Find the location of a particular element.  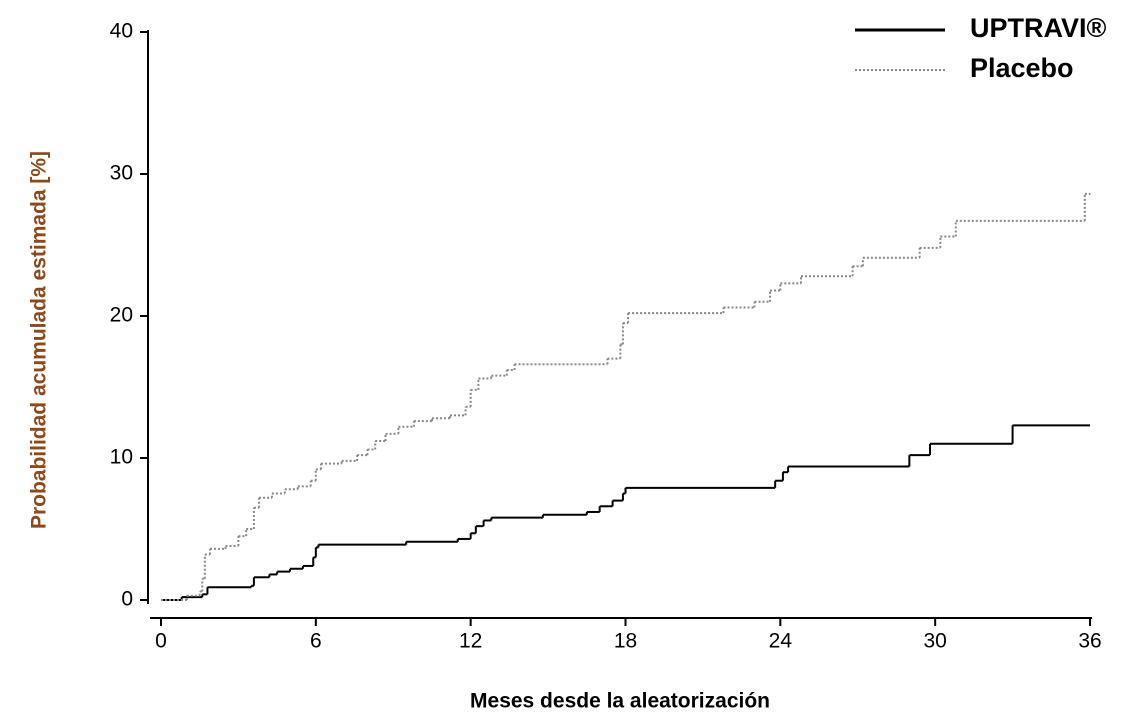

y-tick-label: 40 is located at coordinates (121, 31).